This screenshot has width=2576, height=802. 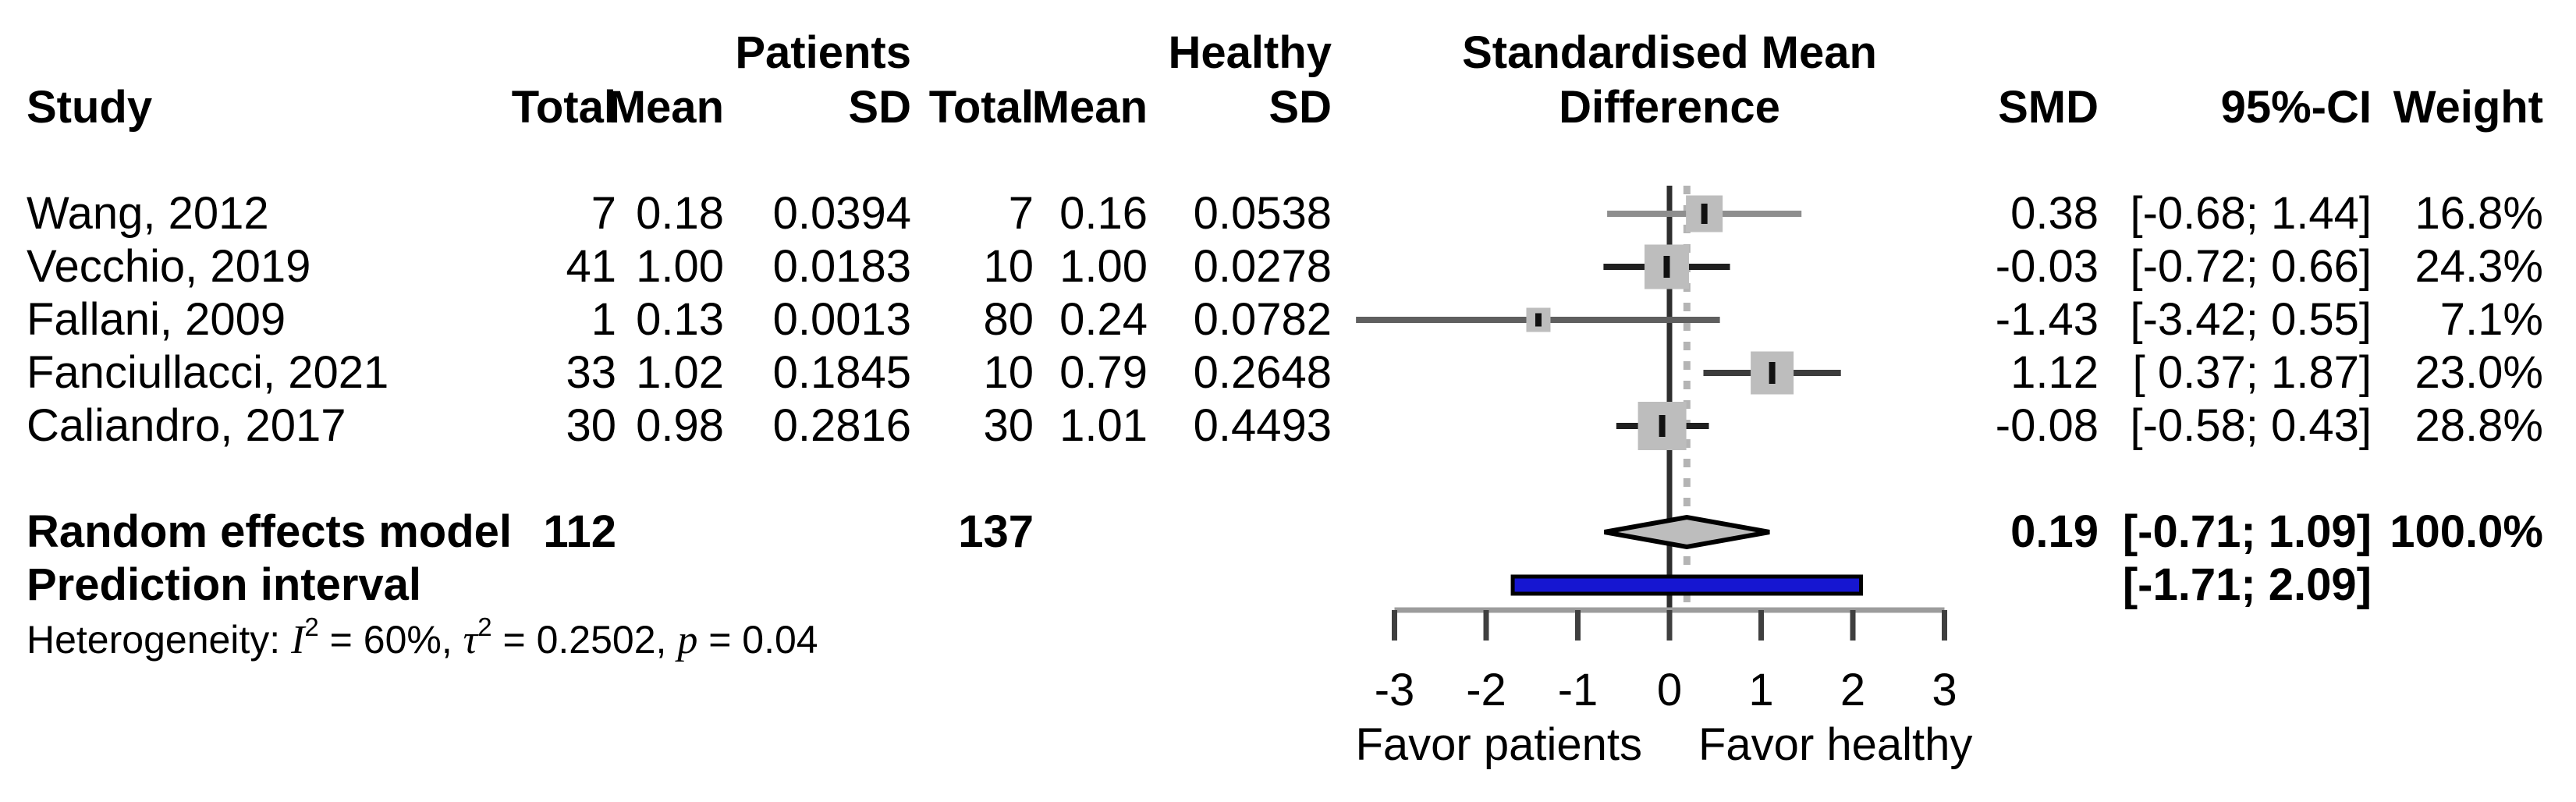 I want to click on study-label: Vecchio, 2019, so click(x=169, y=267).